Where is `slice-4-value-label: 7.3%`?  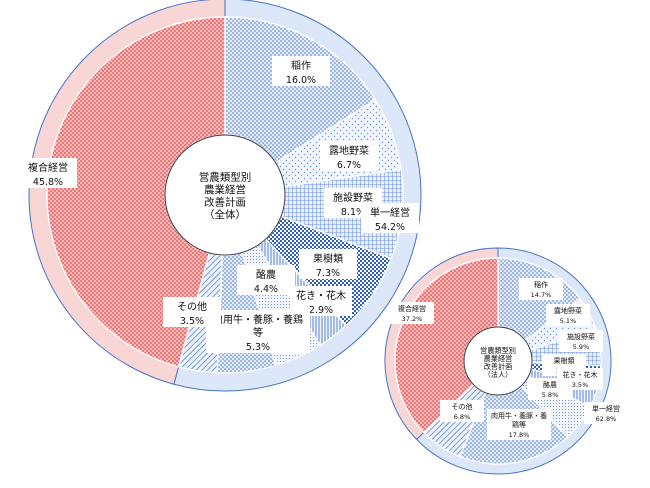 slice-4-value-label: 7.3% is located at coordinates (328, 273).